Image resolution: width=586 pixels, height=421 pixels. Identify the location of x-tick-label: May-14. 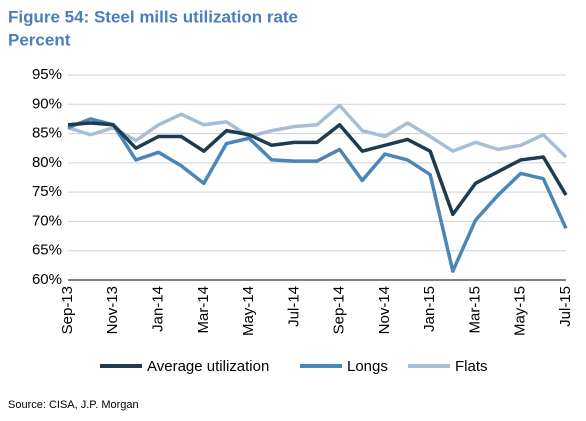
(248, 311).